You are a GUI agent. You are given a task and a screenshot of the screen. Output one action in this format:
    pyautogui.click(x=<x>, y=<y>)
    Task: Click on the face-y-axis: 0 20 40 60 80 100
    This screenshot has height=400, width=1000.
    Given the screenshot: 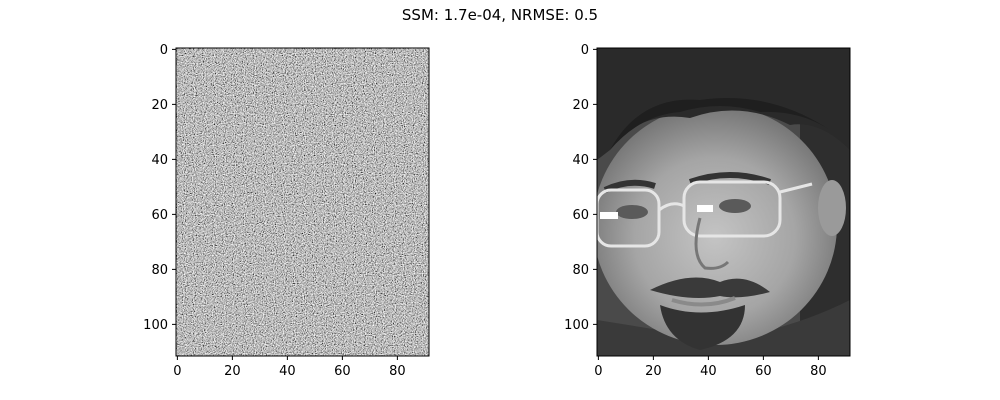 What is the action you would take?
    pyautogui.click(x=580, y=188)
    